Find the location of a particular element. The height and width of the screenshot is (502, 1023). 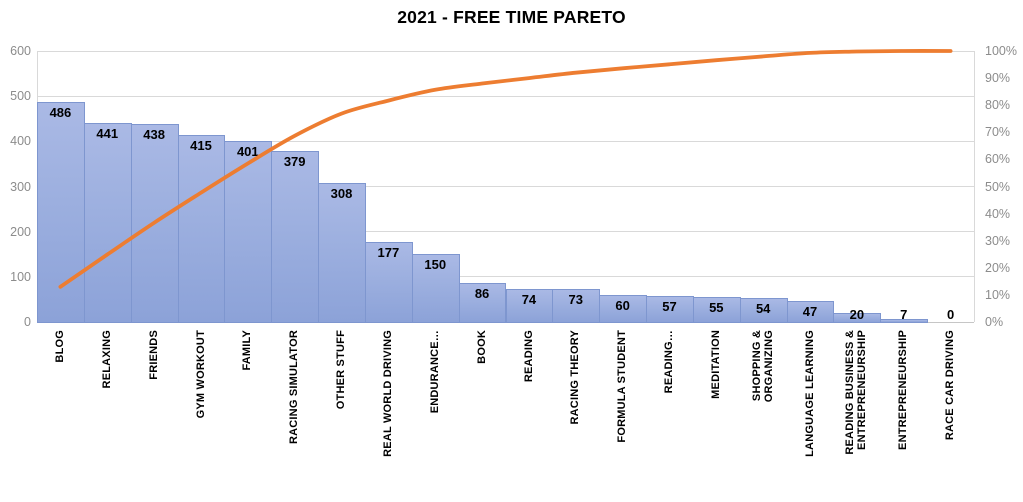

category-label-slot: FRIENDS is located at coordinates (154, 415).